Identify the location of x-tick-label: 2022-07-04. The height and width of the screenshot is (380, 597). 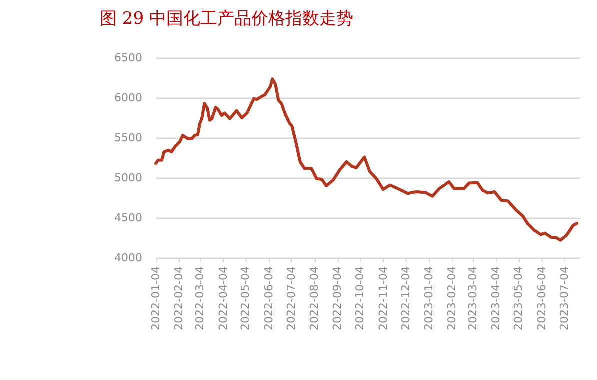
(291, 298).